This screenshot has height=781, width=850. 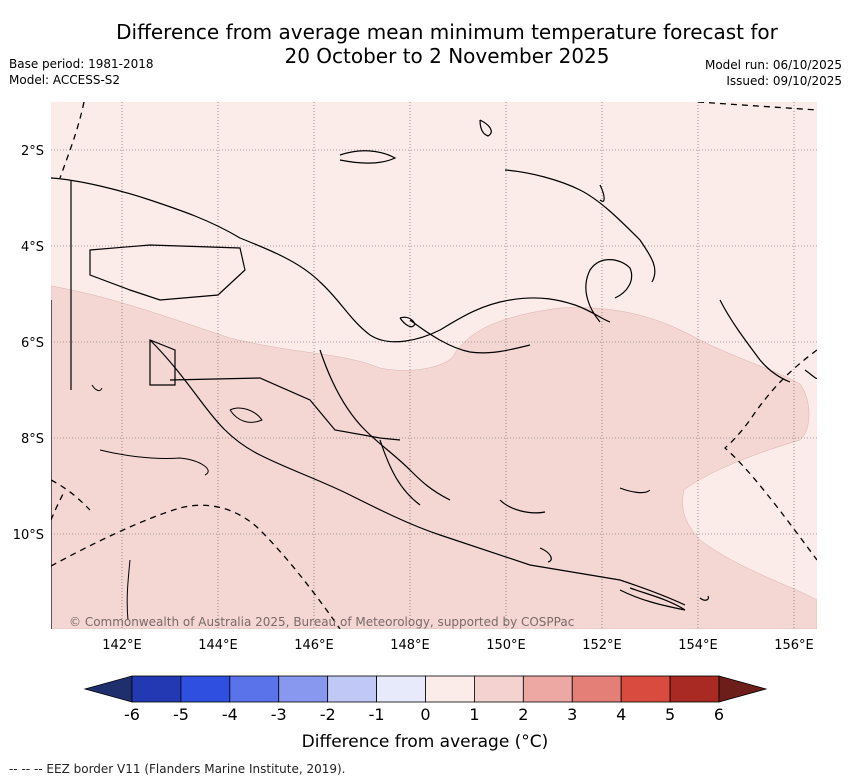 What do you see at coordinates (773, 73) in the screenshot?
I see `run-info: Model run: 06/10/2025 Issued: 09/10/2025` at bounding box center [773, 73].